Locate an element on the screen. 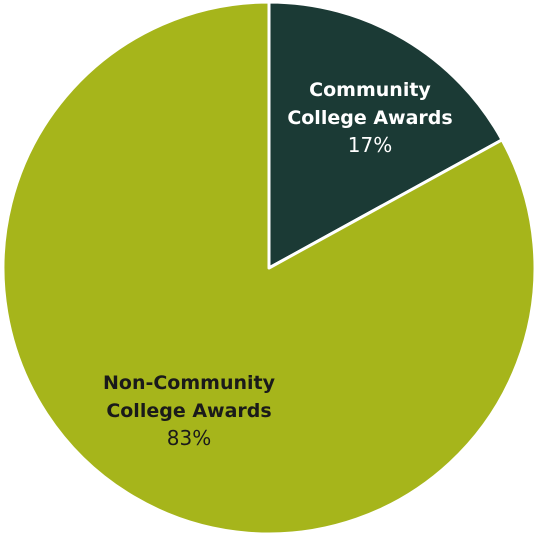 This screenshot has height=535, width=538. slice-label-non-community-college-awards: Non-Community College Awards 83% is located at coordinates (189, 411).